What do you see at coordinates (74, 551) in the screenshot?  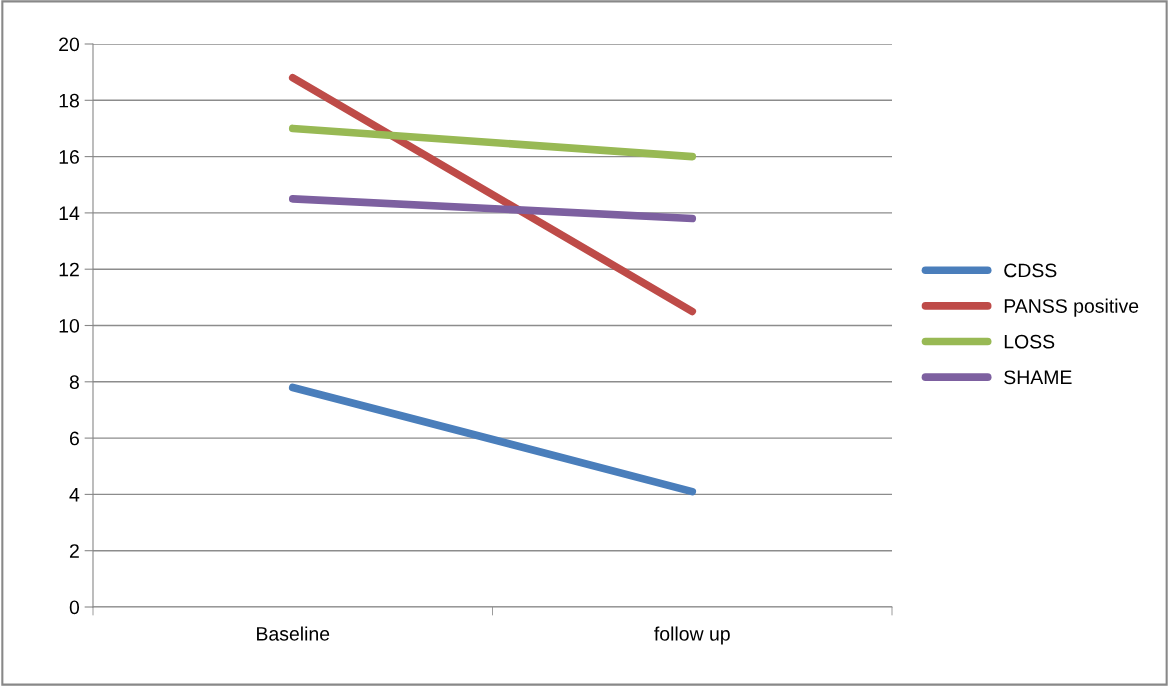 I see `y-tick-label: 2` at bounding box center [74, 551].